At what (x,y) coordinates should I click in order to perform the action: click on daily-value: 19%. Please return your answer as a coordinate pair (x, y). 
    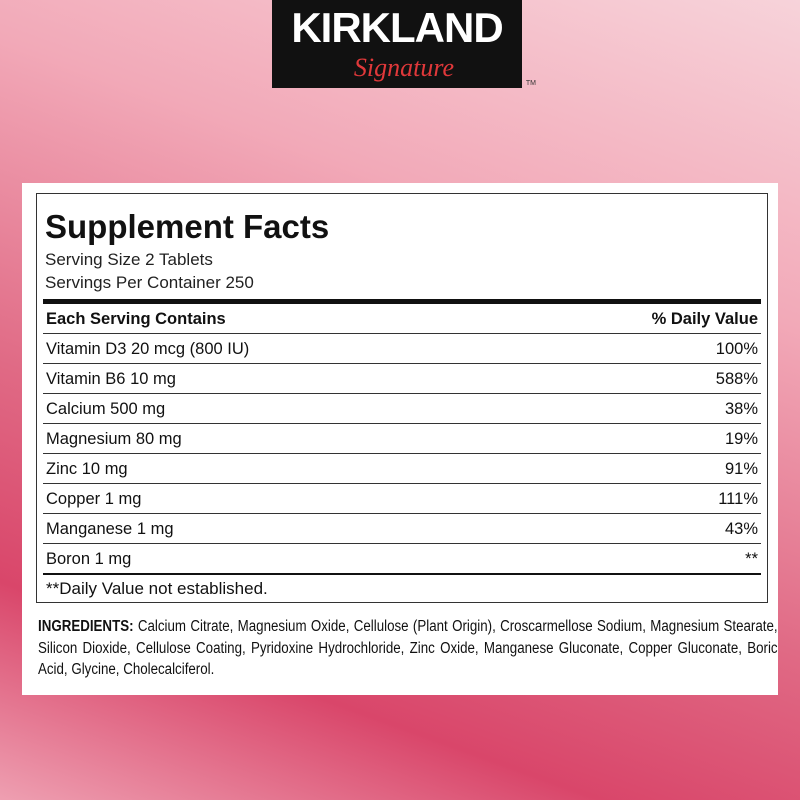
    Looking at the image, I should click on (741, 438).